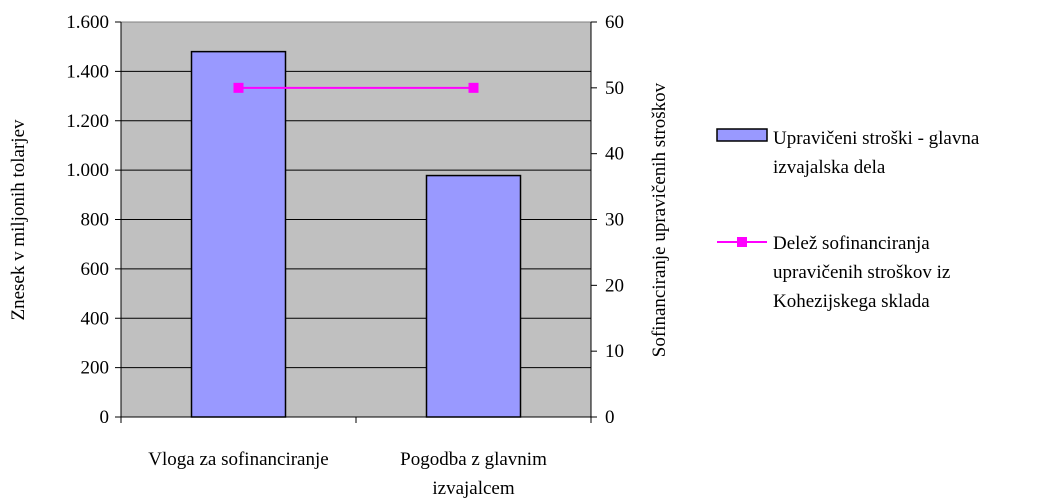 Image resolution: width=1045 pixels, height=501 pixels. Describe the element at coordinates (356, 87) in the screenshot. I see `line-series` at that location.